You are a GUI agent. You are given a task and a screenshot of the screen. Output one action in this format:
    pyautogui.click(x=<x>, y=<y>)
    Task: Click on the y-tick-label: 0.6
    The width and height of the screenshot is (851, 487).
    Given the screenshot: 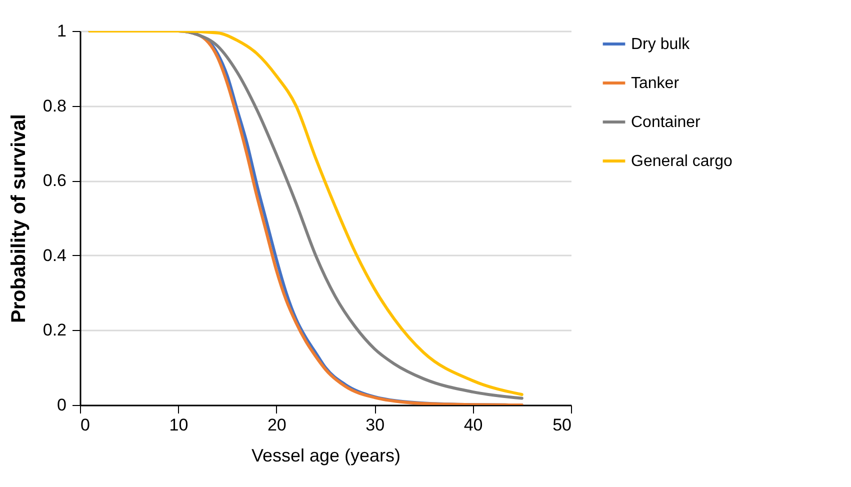 What is the action you would take?
    pyautogui.click(x=54, y=180)
    